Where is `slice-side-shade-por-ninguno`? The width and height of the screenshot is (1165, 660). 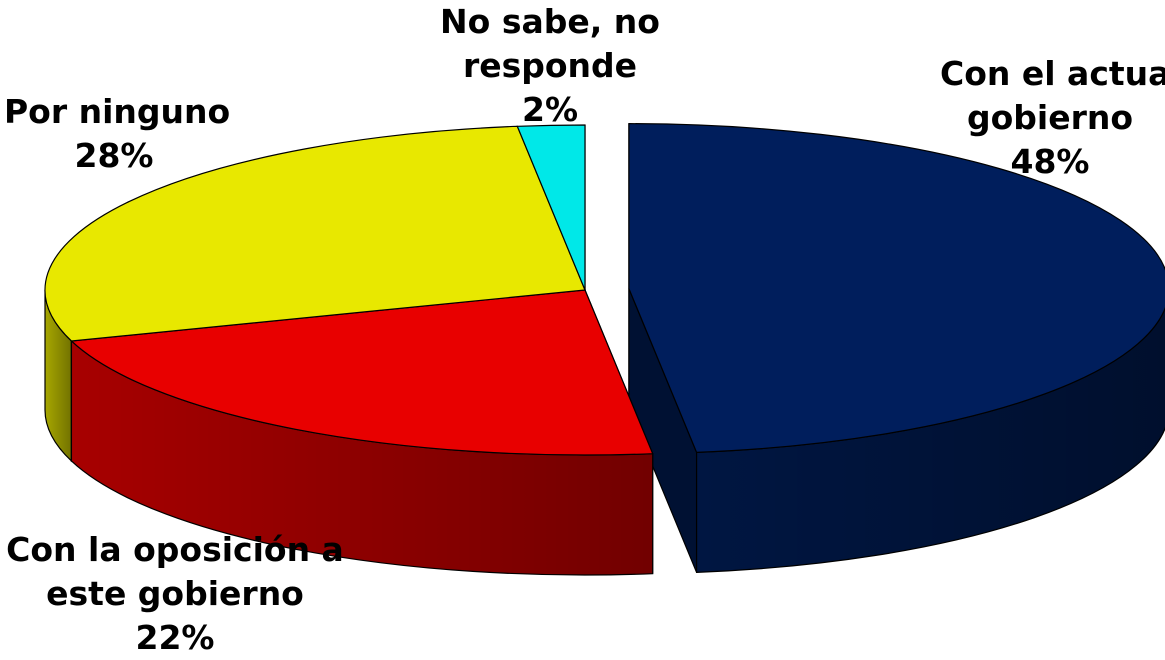
slice-side-shade-por-ninguno is located at coordinates (58, 375).